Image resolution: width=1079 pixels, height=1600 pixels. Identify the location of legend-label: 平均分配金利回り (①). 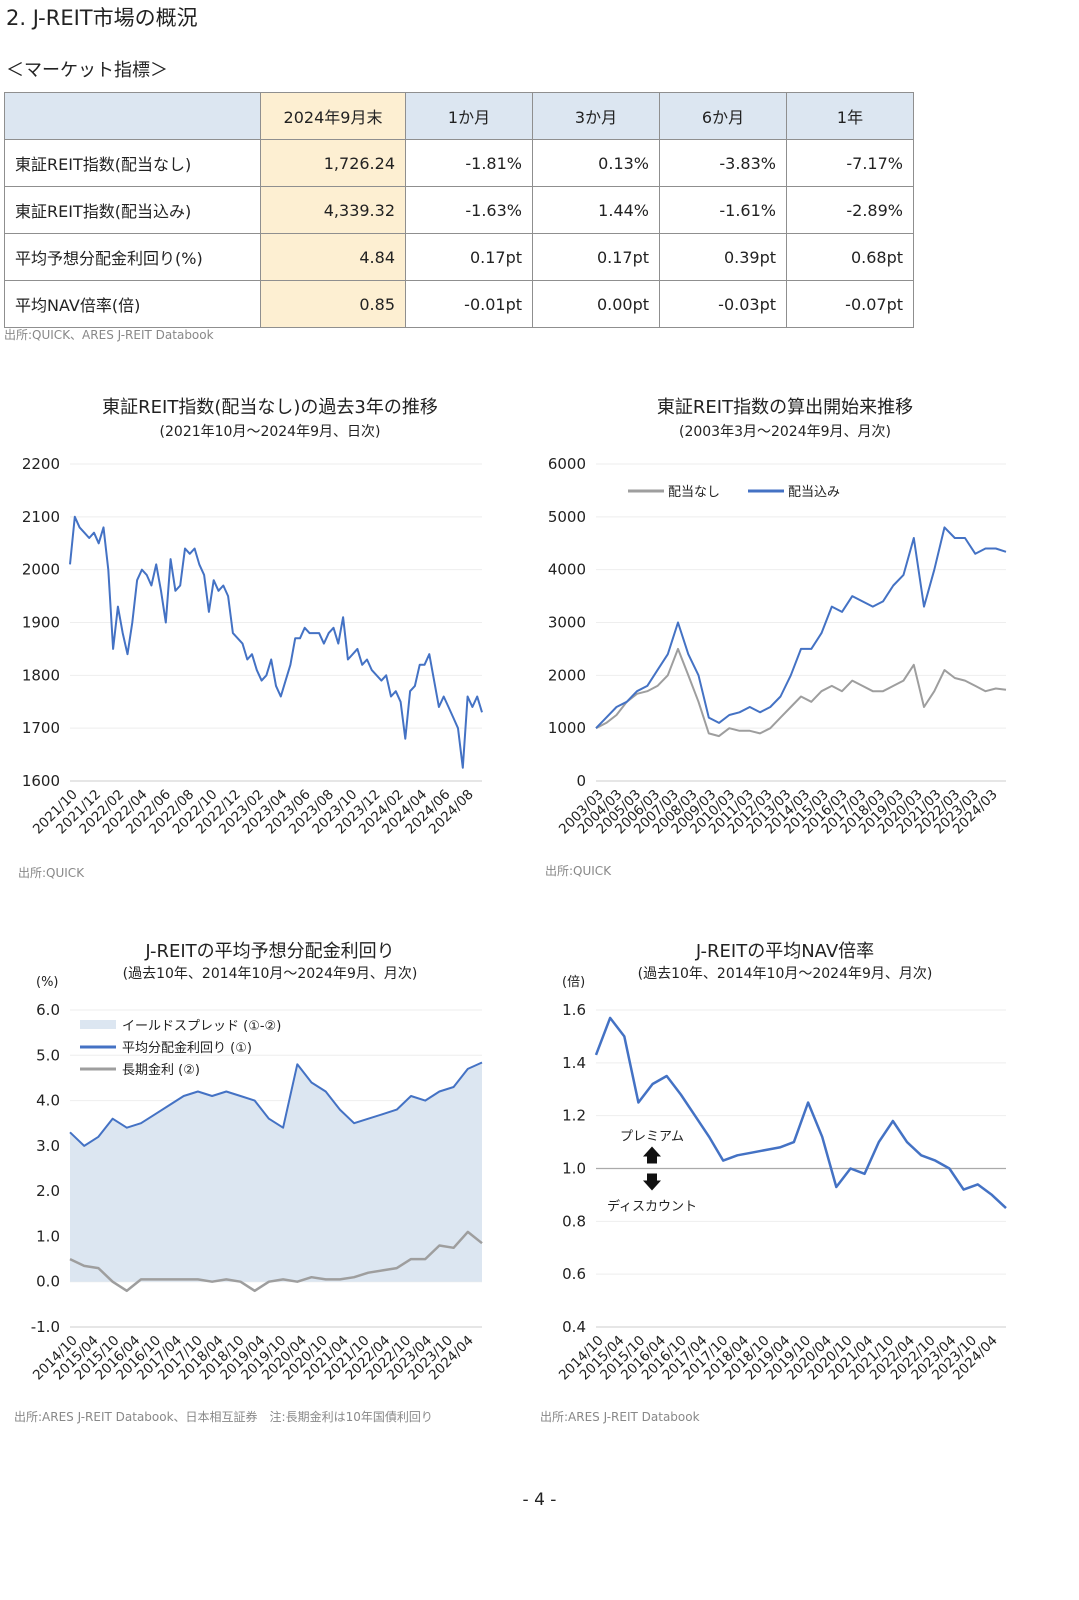
(187, 1048).